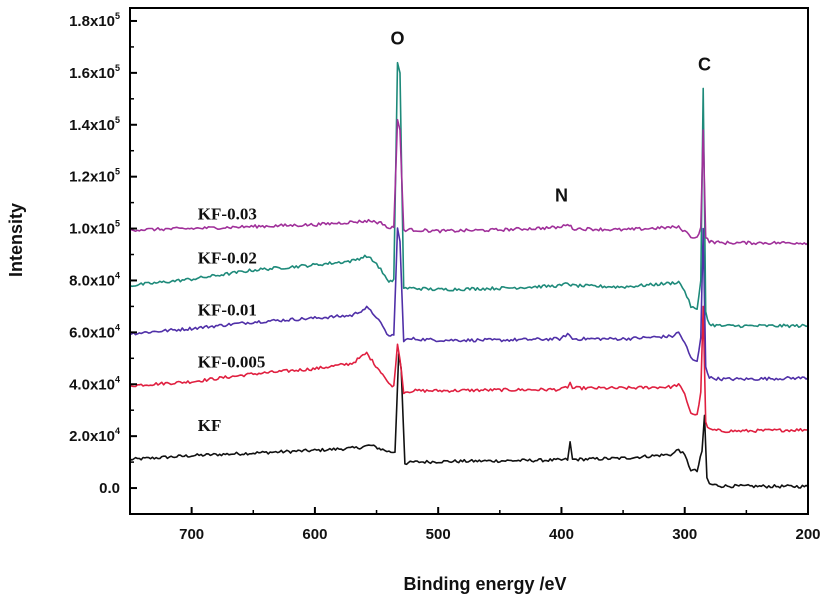 This screenshot has height=602, width=827. Describe the element at coordinates (94, 279) in the screenshot. I see `y-tick-label: 8.0x10⁴` at that location.